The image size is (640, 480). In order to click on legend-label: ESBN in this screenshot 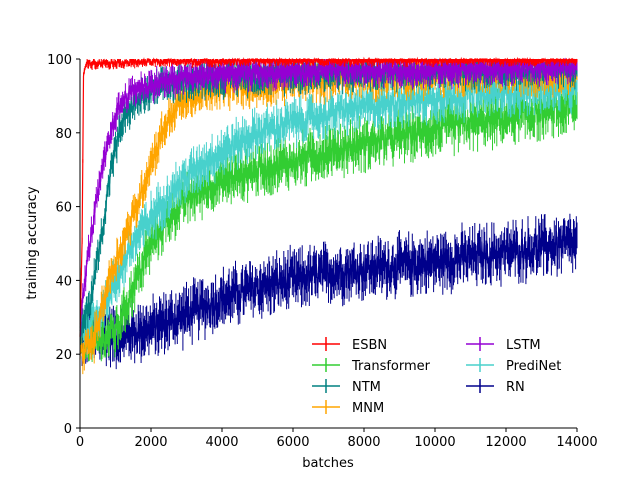, I will do `click(369, 345)`.